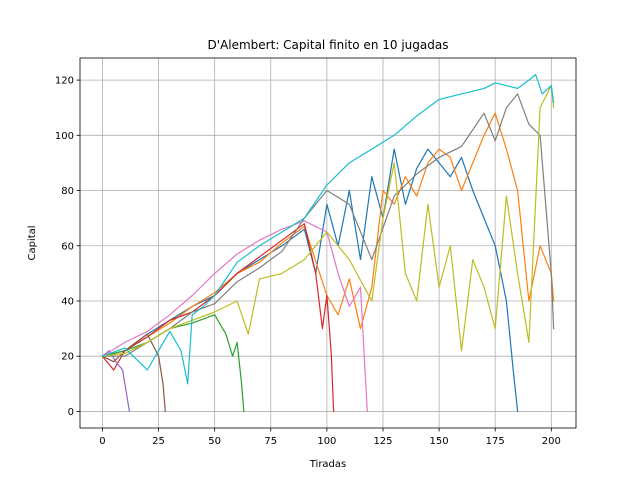  What do you see at coordinates (214, 441) in the screenshot?
I see `x-tick-label: 50` at bounding box center [214, 441].